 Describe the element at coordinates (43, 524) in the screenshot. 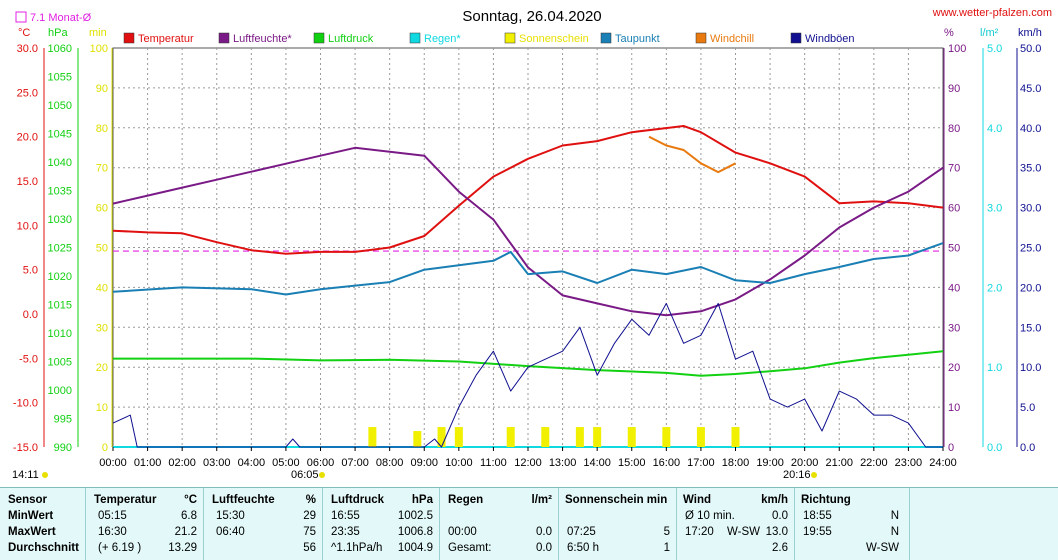

I see `stats-col-sensor: Sensor MinWert MaxWert Durchschnitt` at that location.